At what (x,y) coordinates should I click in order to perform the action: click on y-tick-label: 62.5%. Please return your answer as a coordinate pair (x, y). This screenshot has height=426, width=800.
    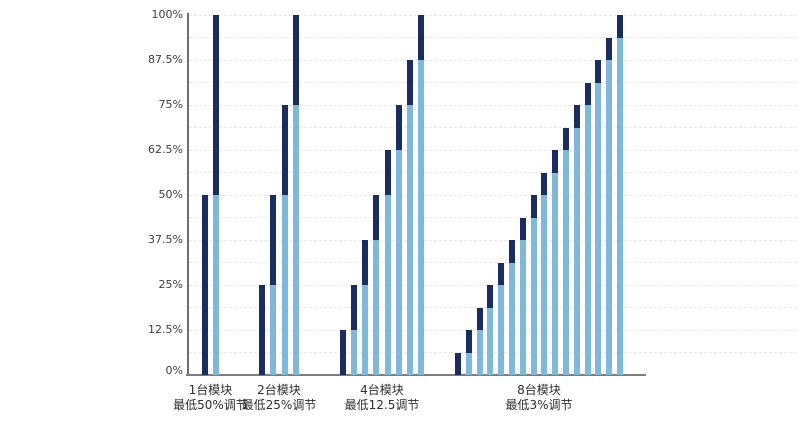
    Looking at the image, I should click on (165, 149).